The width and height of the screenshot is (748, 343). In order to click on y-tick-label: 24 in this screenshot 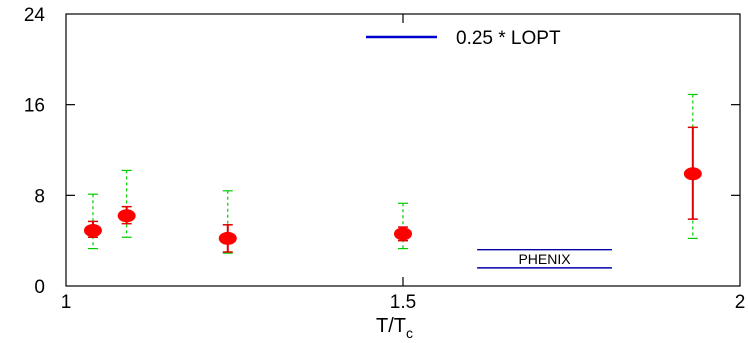, I will do `click(35, 15)`.